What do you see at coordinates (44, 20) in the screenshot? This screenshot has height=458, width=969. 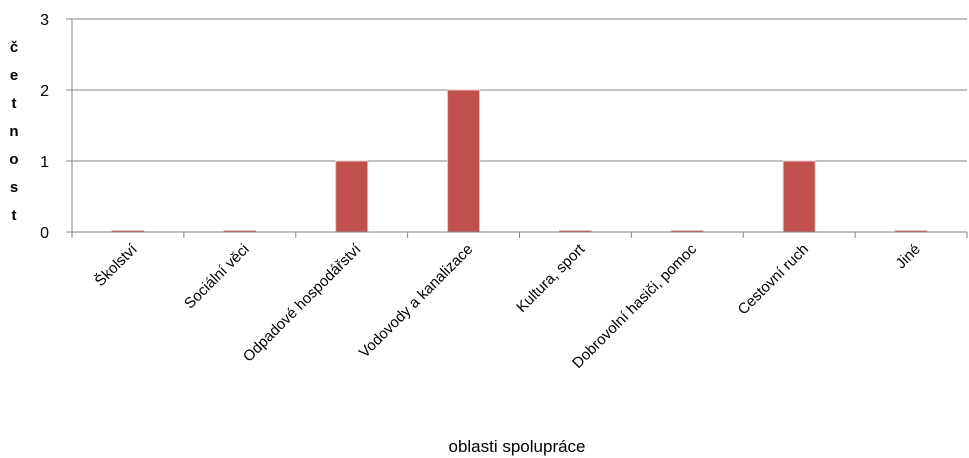 I see `y-tick-label: 3` at bounding box center [44, 20].